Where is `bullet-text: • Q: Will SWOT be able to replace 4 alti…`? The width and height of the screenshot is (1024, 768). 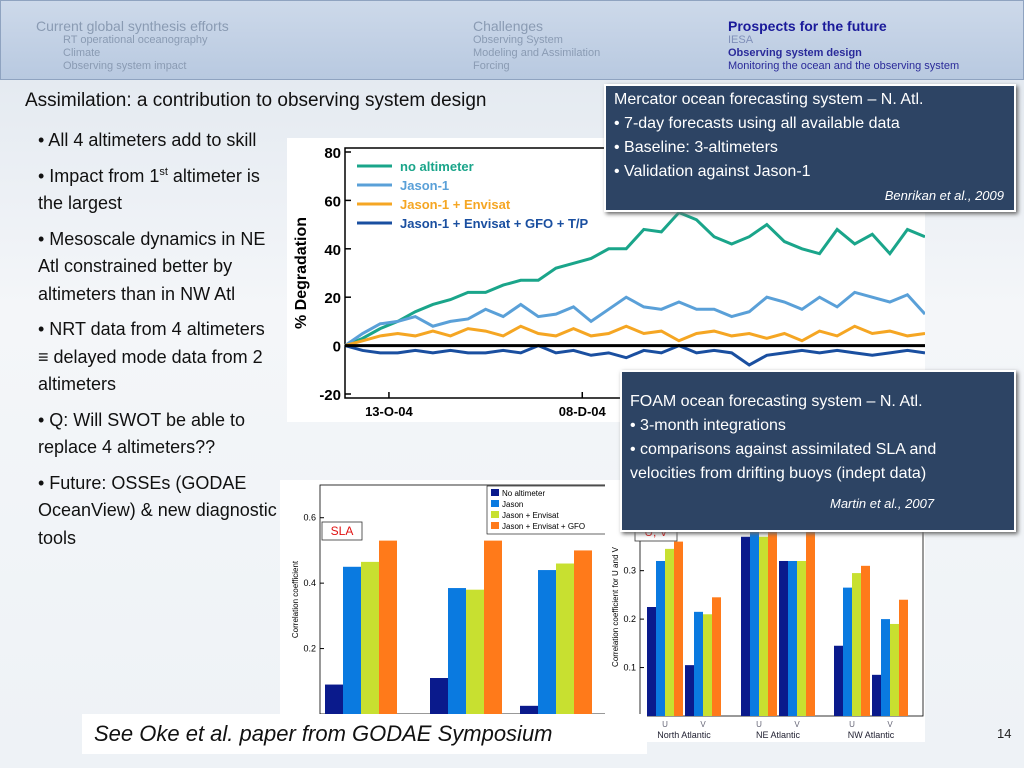
bullet-text: • Q: Will SWOT be able to replace 4 alti… is located at coordinates (142, 433).